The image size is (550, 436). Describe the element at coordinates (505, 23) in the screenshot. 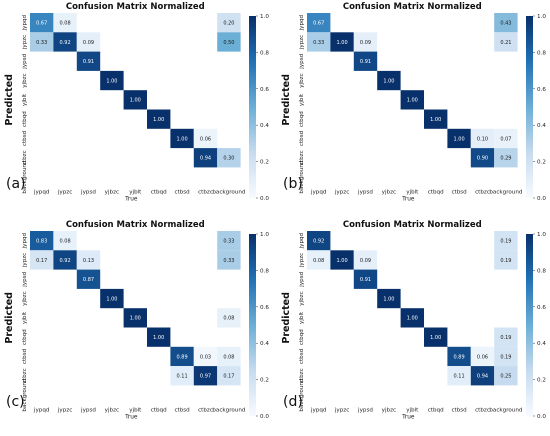

I see `cell-value-label: 0.43` at that location.